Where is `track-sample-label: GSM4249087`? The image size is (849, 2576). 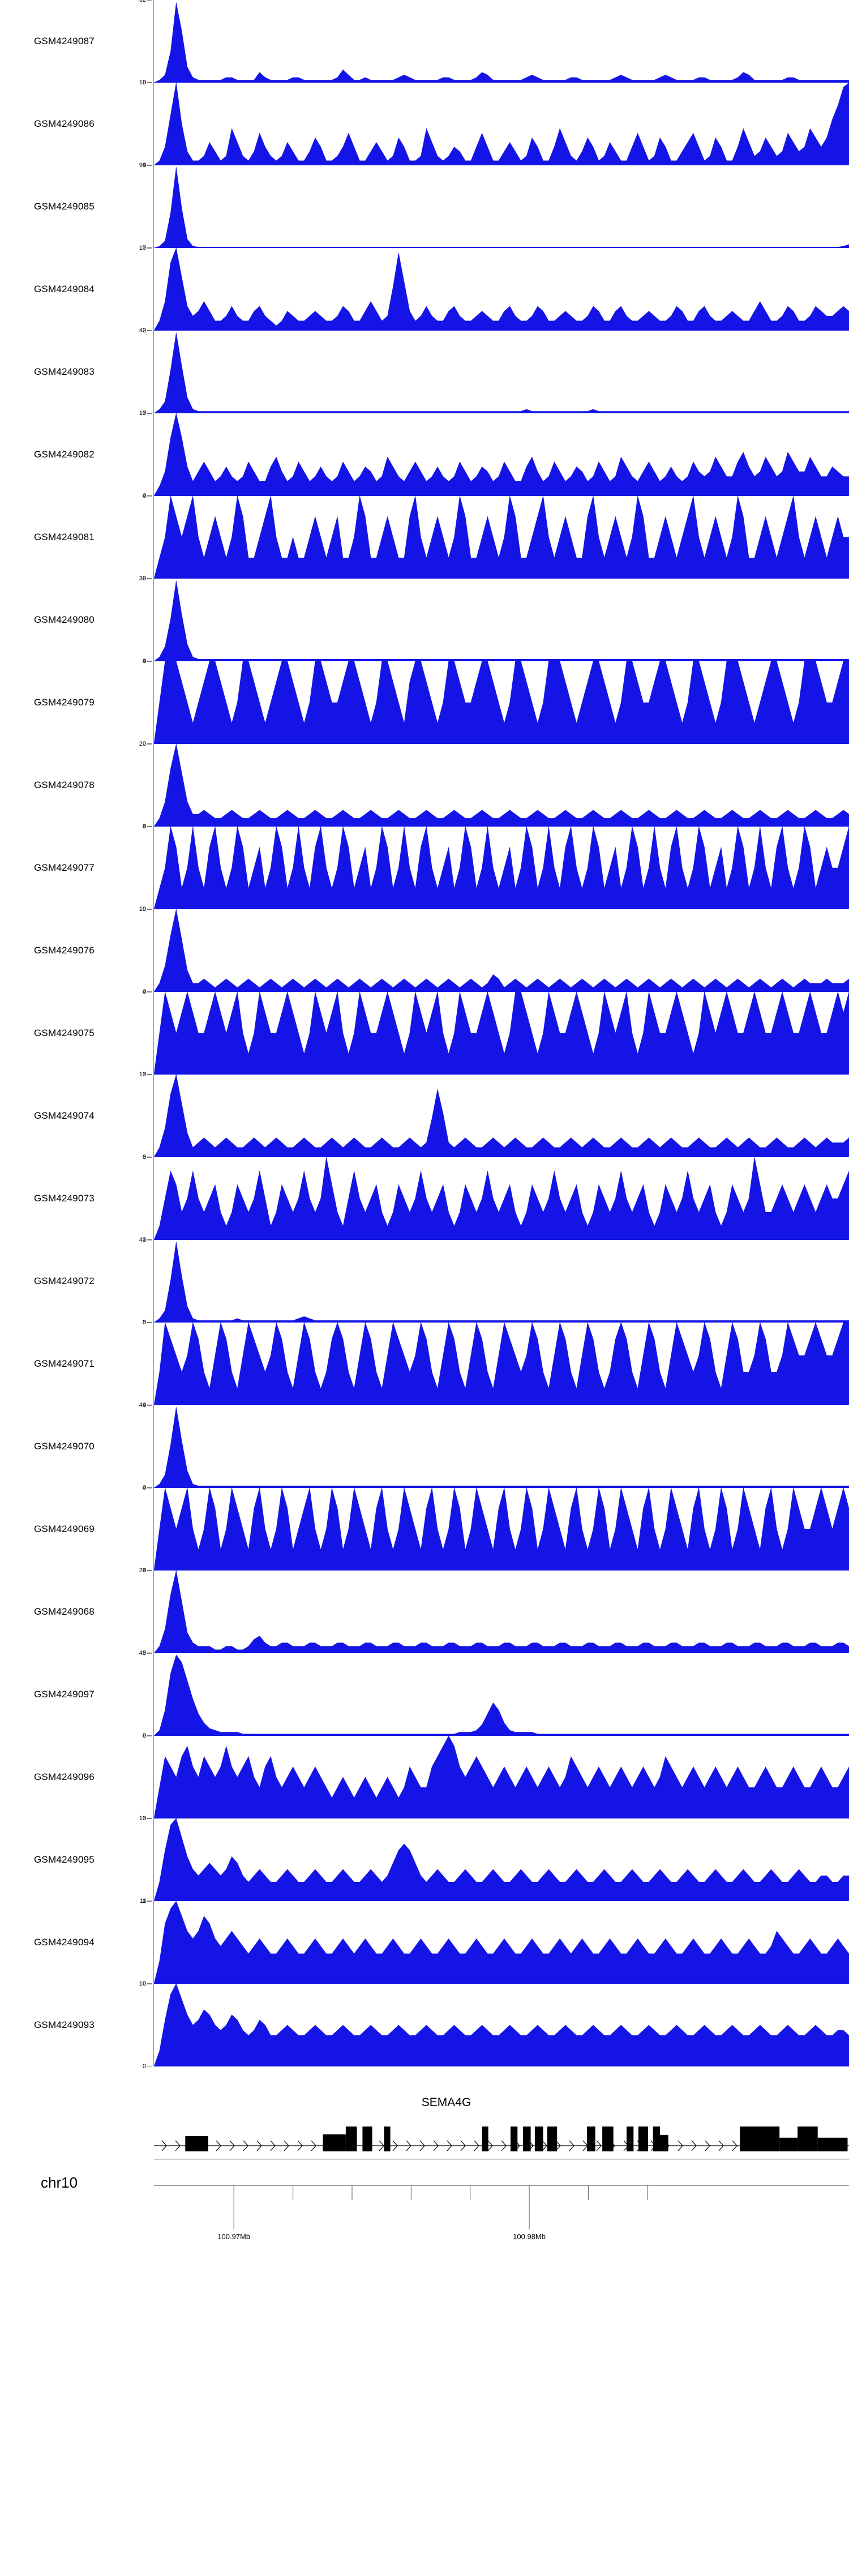 track-sample-label: GSM4249087 is located at coordinates (64, 41).